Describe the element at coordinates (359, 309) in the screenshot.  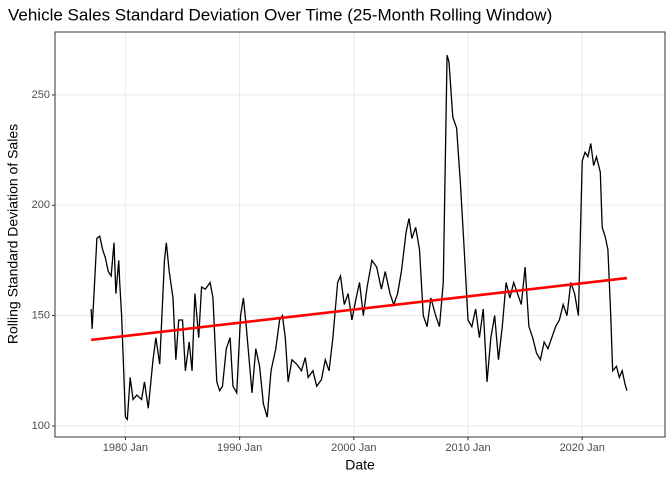
I see `series-line` at that location.